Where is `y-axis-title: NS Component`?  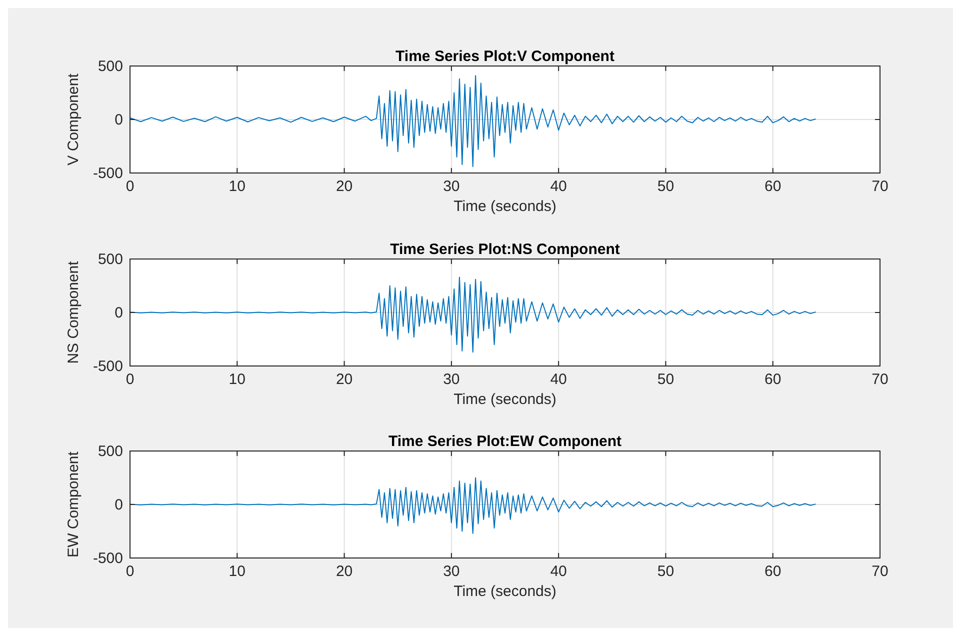
y-axis-title: NS Component is located at coordinates (73, 312).